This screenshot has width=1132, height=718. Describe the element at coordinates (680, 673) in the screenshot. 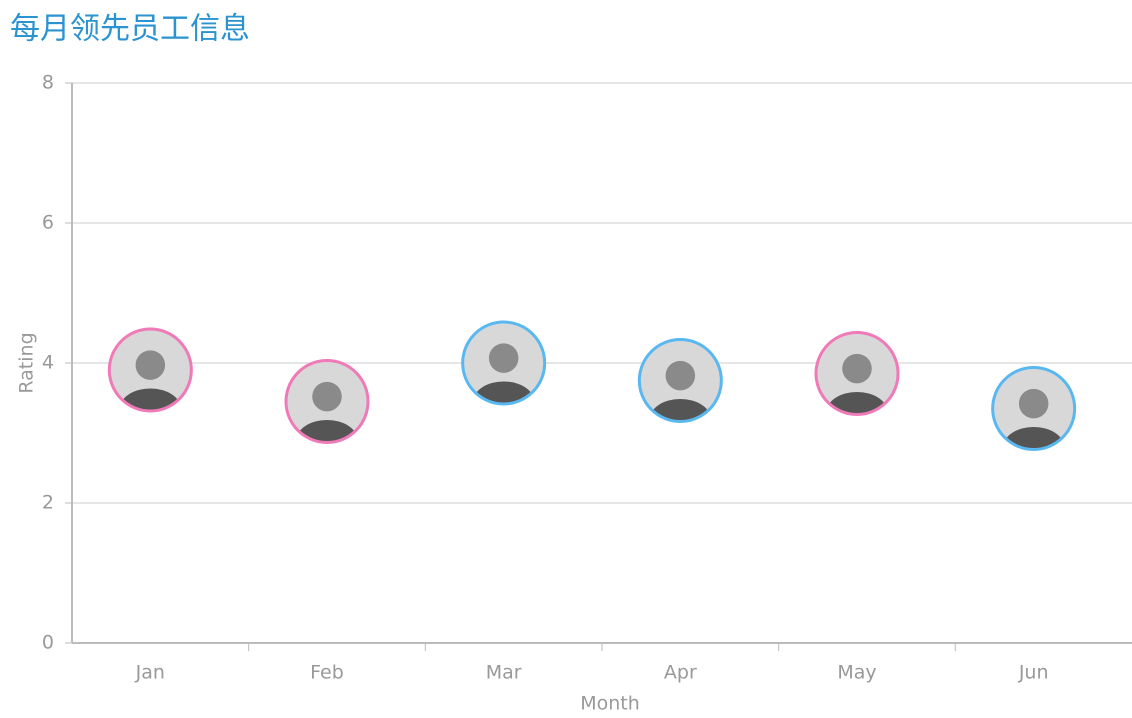

I see `x-tick-label: Apr` at that location.